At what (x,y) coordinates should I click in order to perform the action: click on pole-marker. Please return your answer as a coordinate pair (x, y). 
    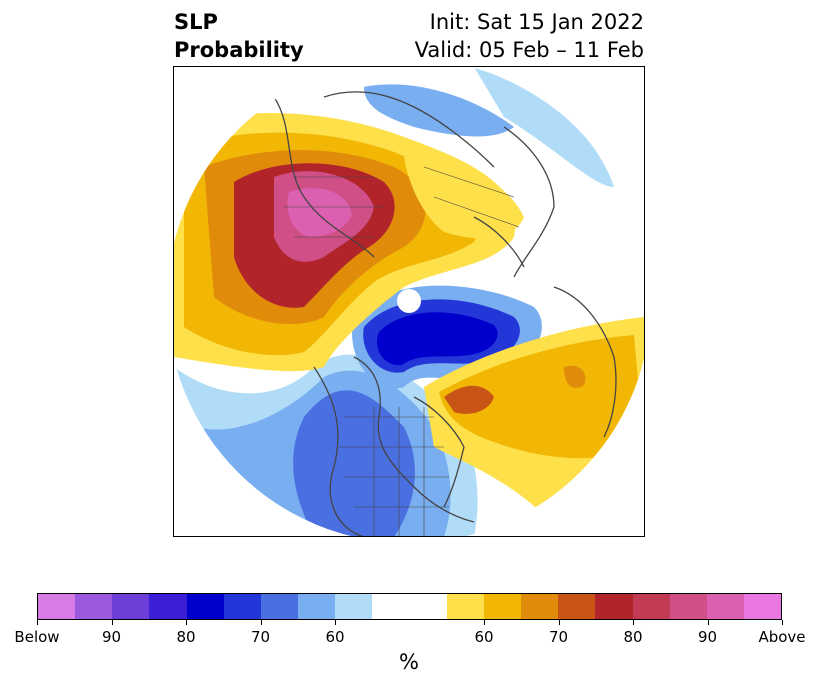
    Looking at the image, I should click on (409, 301).